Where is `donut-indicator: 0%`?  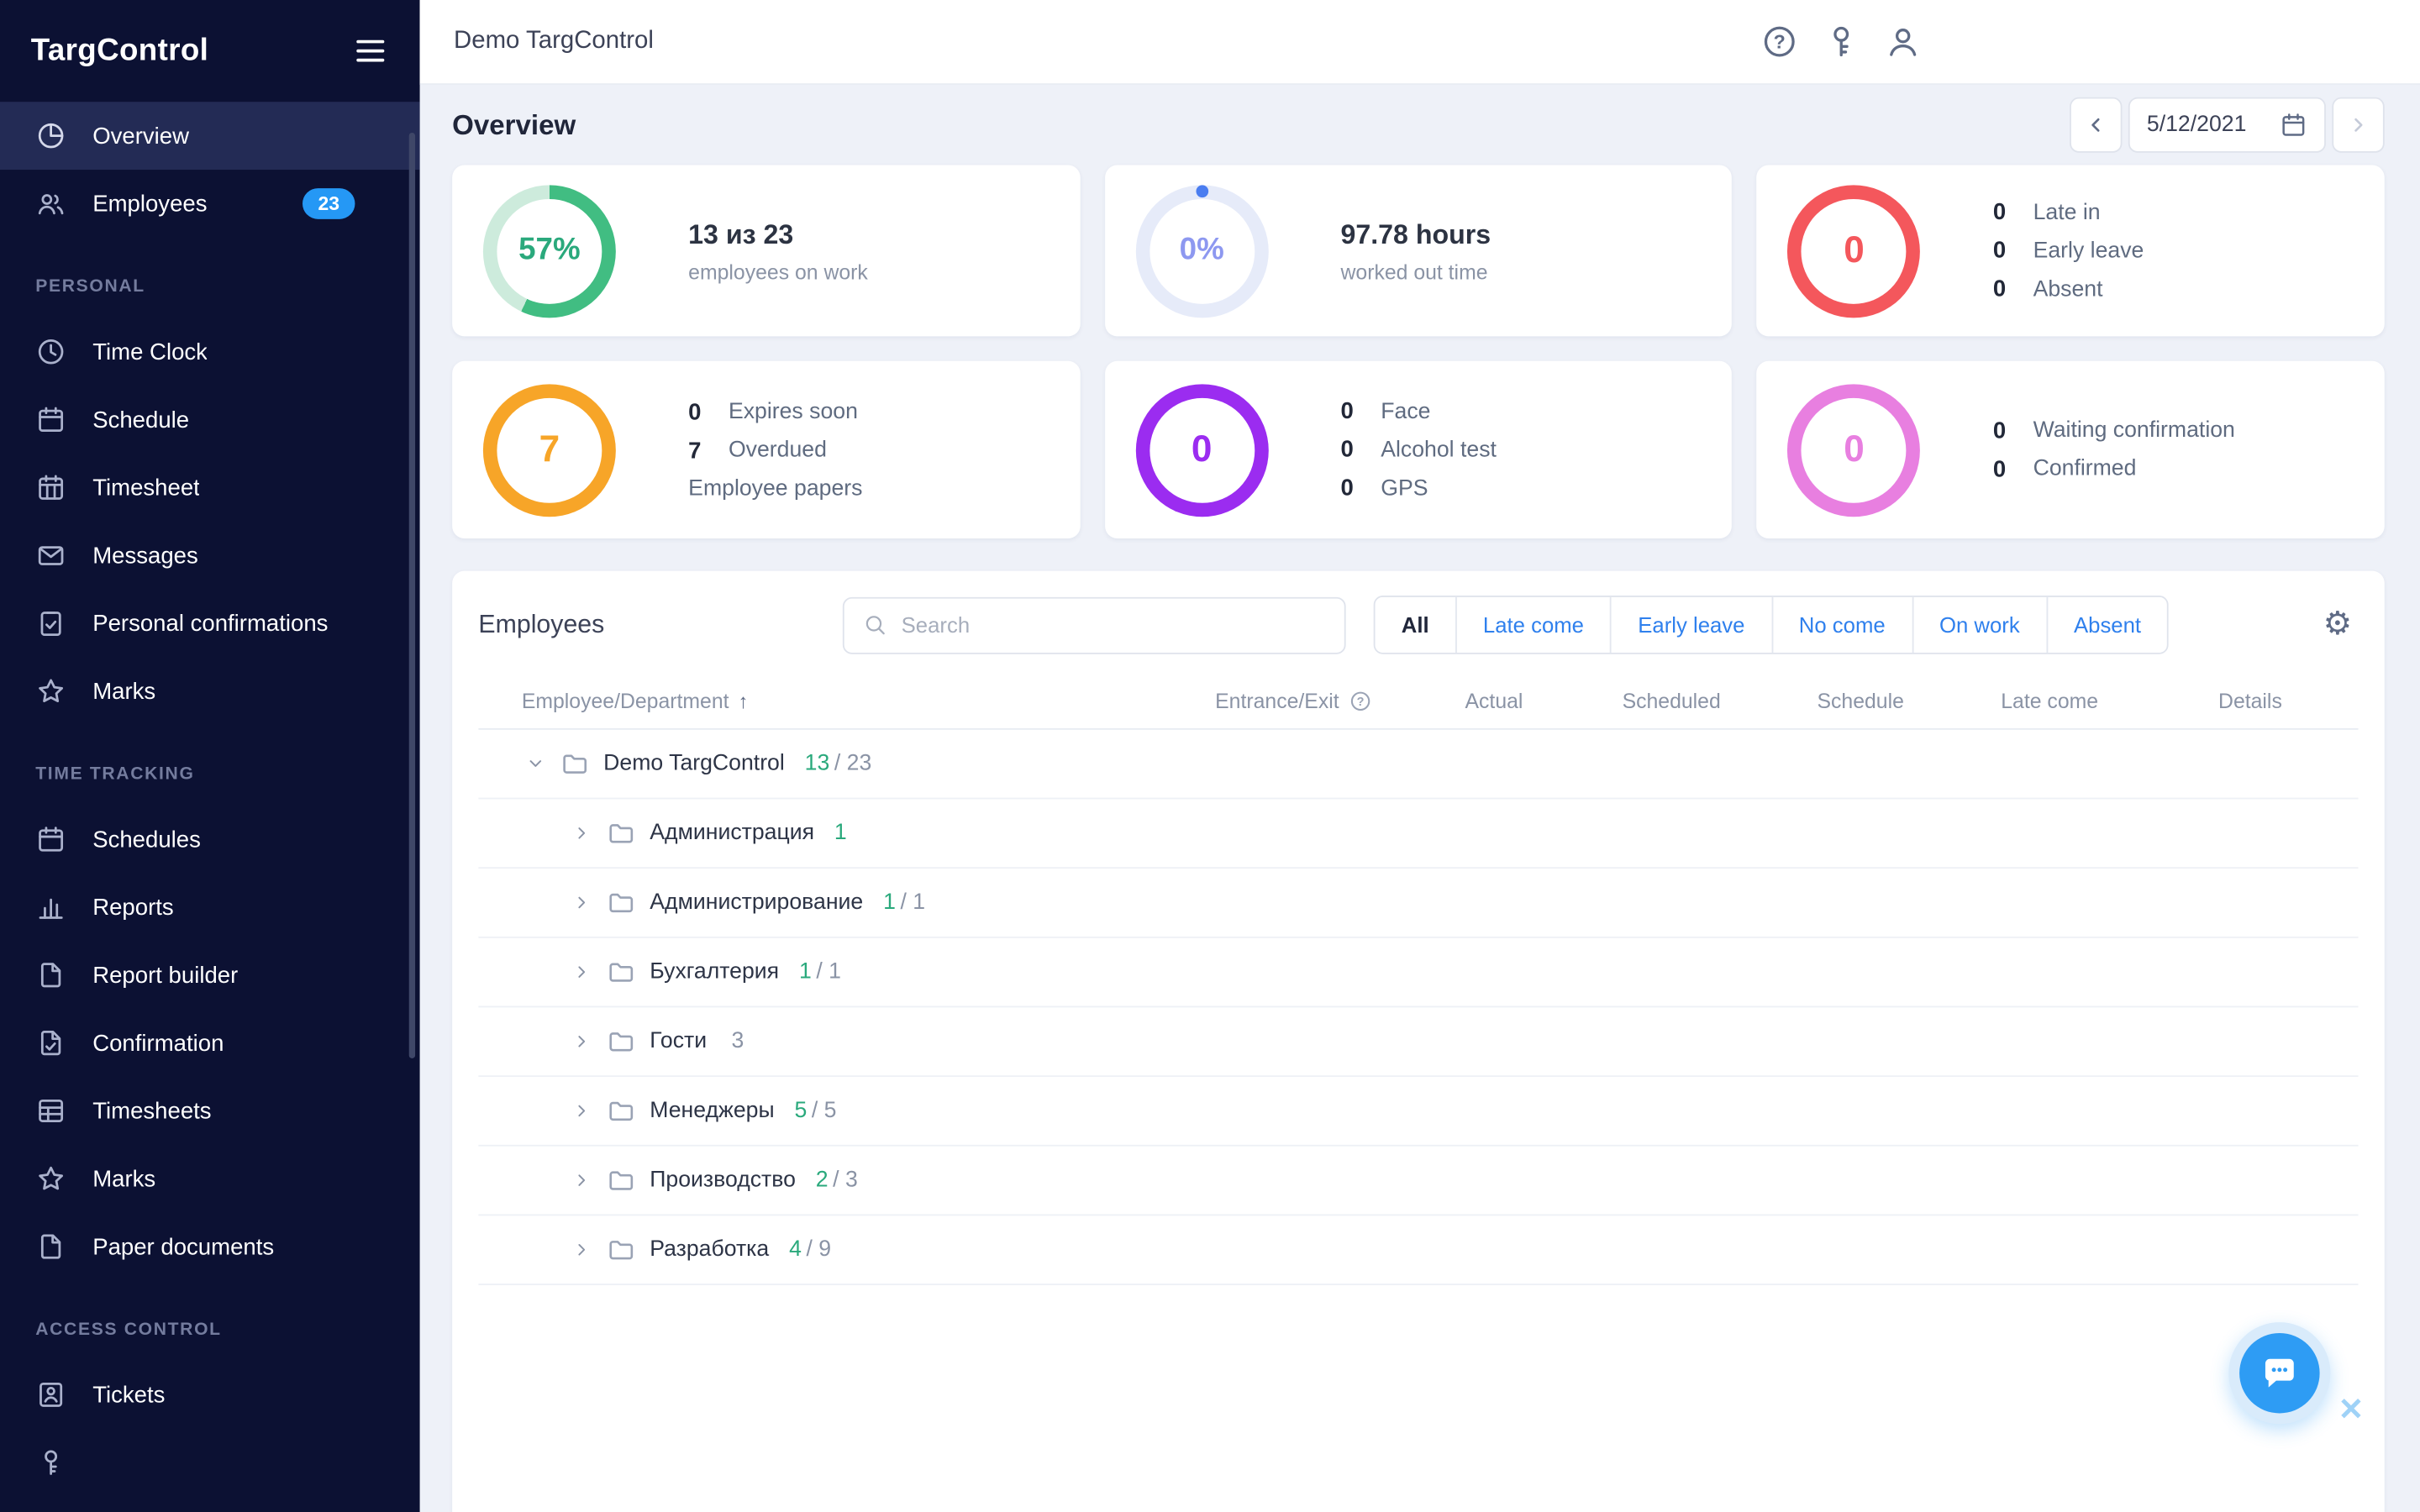 donut-indicator: 0% is located at coordinates (1202, 251).